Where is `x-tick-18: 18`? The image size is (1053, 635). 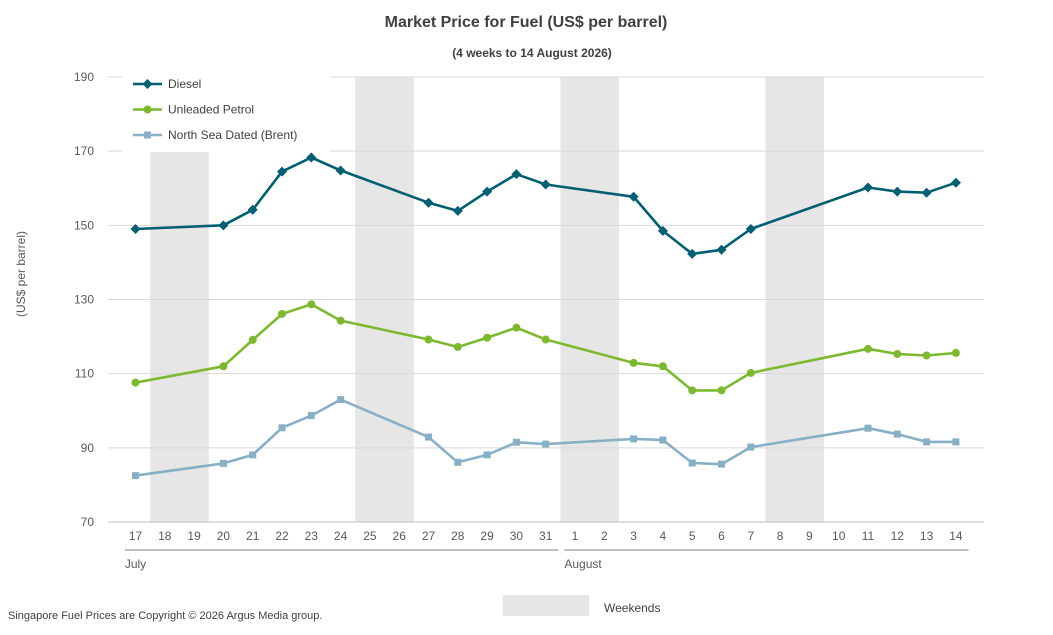 x-tick-18: 18 is located at coordinates (165, 536).